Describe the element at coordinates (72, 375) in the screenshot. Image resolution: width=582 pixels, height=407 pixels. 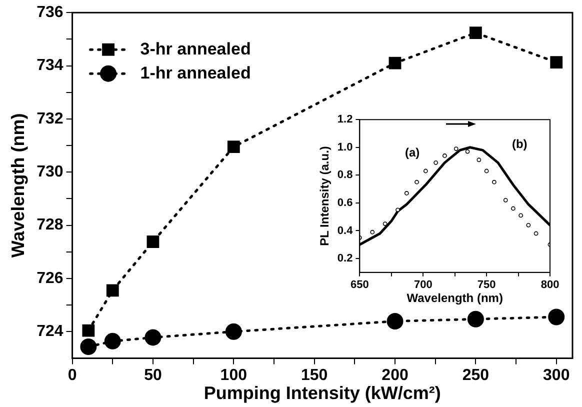
I see `x-tick-label: 0` at that location.